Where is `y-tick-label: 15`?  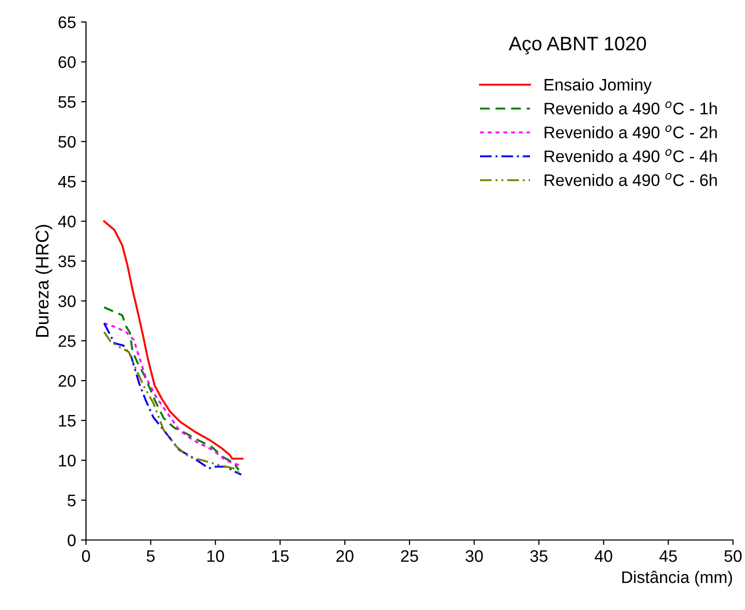 y-tick-label: 15 is located at coordinates (67, 421).